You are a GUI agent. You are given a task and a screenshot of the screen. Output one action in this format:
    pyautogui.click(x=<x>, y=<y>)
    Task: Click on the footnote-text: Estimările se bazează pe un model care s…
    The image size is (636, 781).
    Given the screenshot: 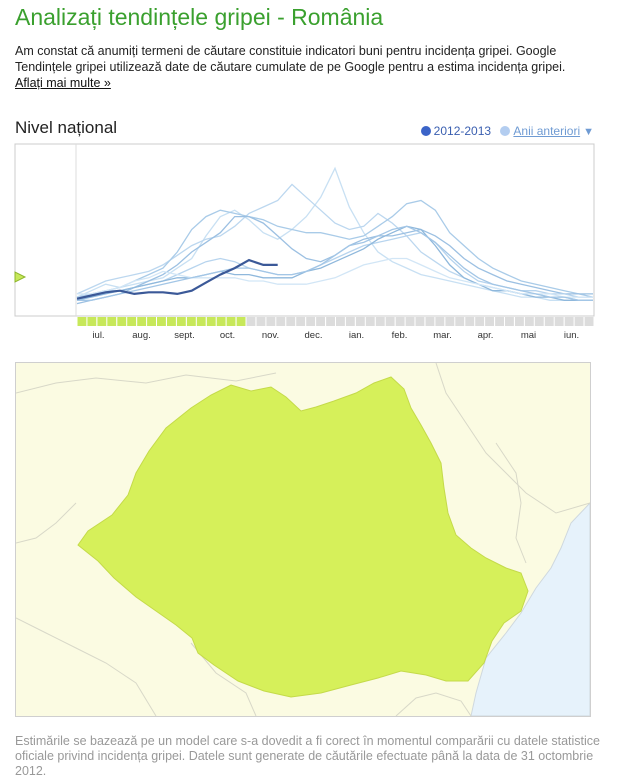 What is the action you would take?
    pyautogui.click(x=307, y=756)
    